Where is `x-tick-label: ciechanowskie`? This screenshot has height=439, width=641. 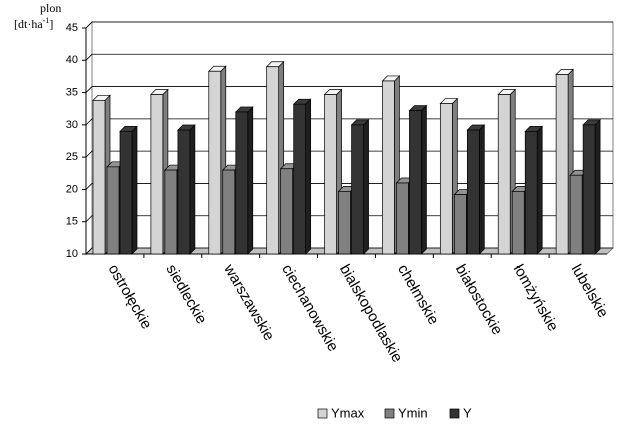
x-tick-label: ciechanowskie is located at coordinates (310, 308).